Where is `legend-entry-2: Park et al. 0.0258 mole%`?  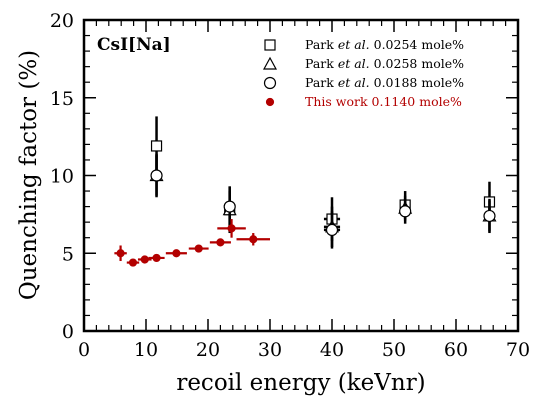
legend-entry-2: Park et al. 0.0258 mole% is located at coordinates (363, 63).